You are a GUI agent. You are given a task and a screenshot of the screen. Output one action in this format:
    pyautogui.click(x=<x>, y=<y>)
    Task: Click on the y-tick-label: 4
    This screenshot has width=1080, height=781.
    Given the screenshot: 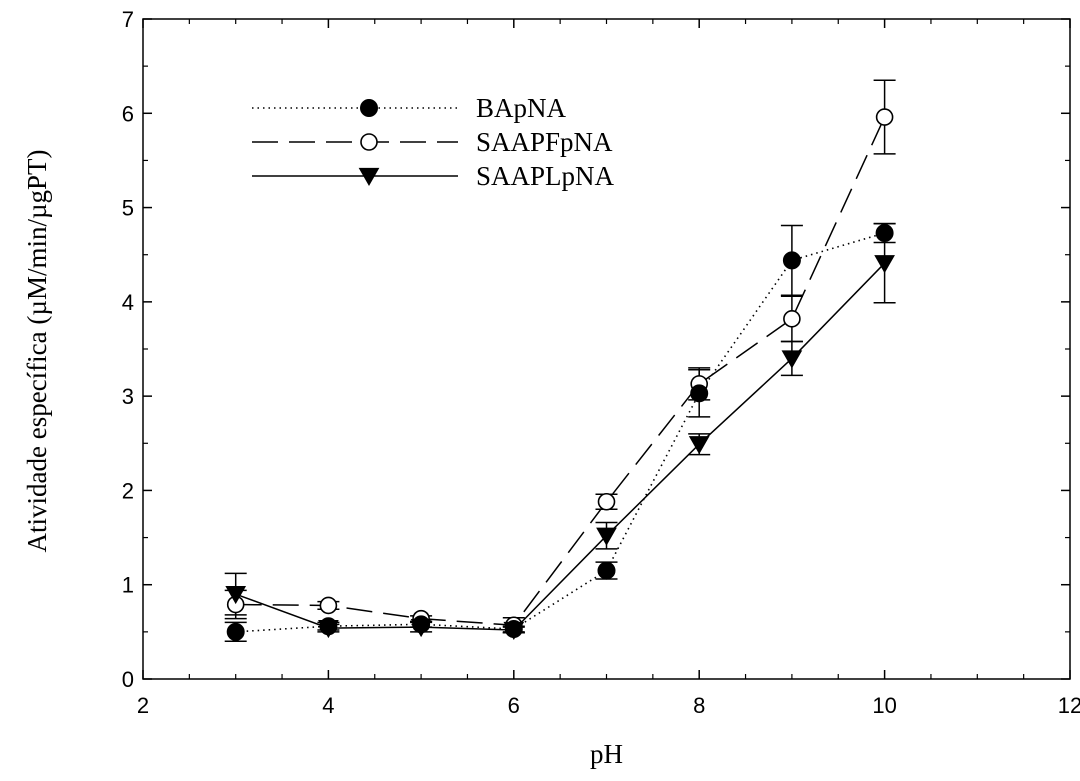 What is the action you would take?
    pyautogui.click(x=128, y=302)
    